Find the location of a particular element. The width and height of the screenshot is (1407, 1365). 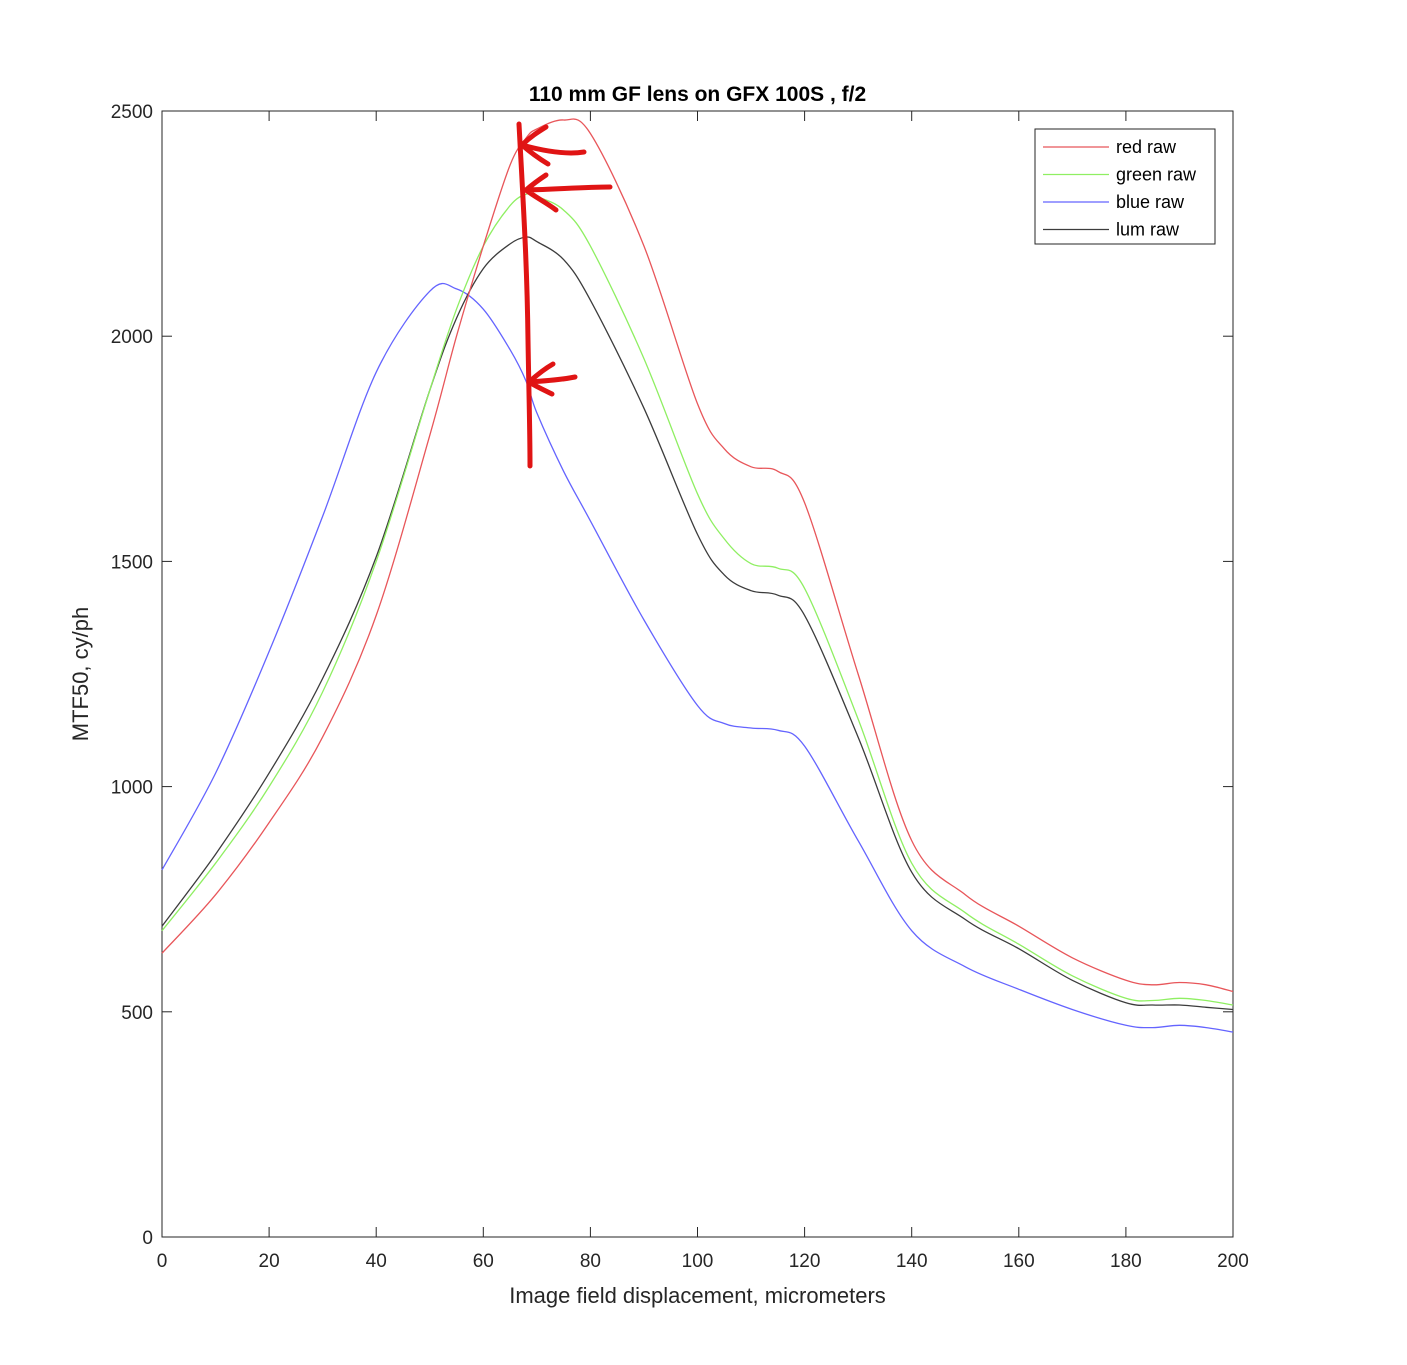

legend-label: blue raw is located at coordinates (1150, 202).